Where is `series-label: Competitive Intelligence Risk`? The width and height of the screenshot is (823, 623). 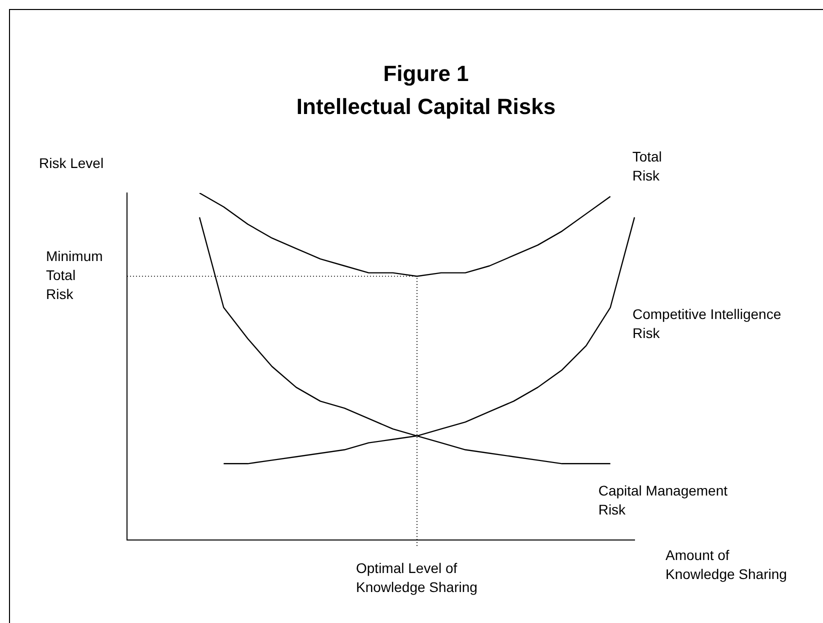 series-label: Competitive Intelligence Risk is located at coordinates (707, 324).